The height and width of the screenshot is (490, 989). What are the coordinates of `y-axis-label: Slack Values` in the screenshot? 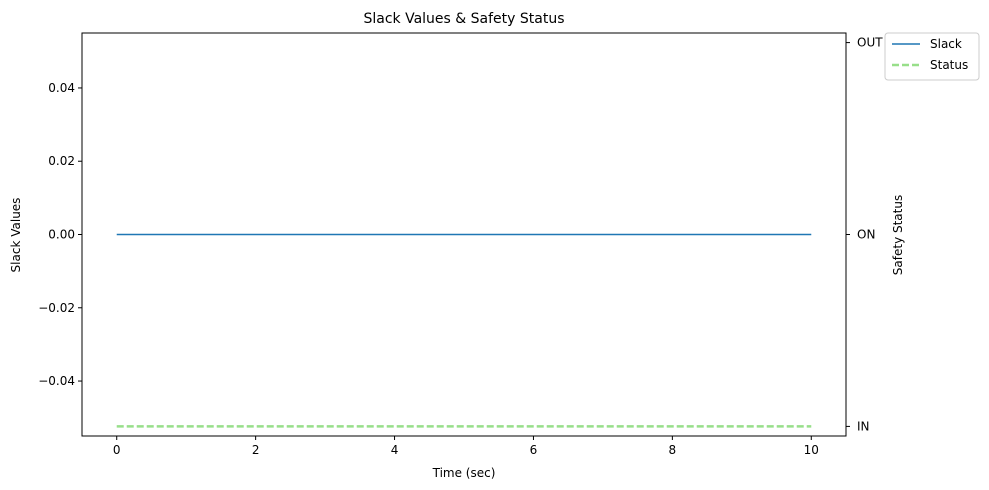 It's located at (16, 235).